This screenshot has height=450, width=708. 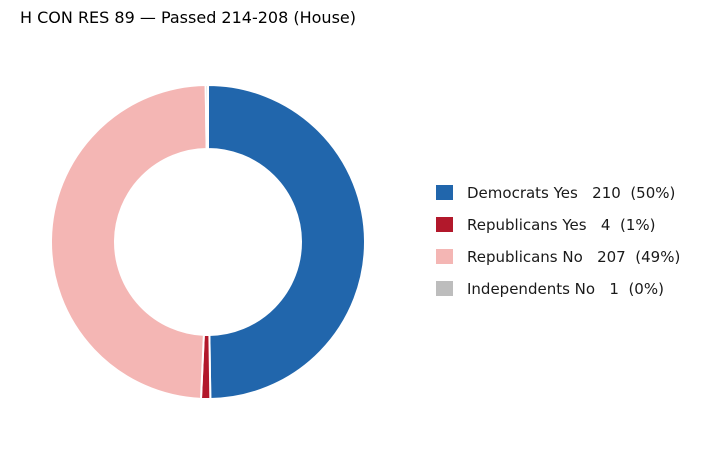 I want to click on legend-item-republicans-yes: Republicans Yes 4 (1%), so click(x=558, y=224).